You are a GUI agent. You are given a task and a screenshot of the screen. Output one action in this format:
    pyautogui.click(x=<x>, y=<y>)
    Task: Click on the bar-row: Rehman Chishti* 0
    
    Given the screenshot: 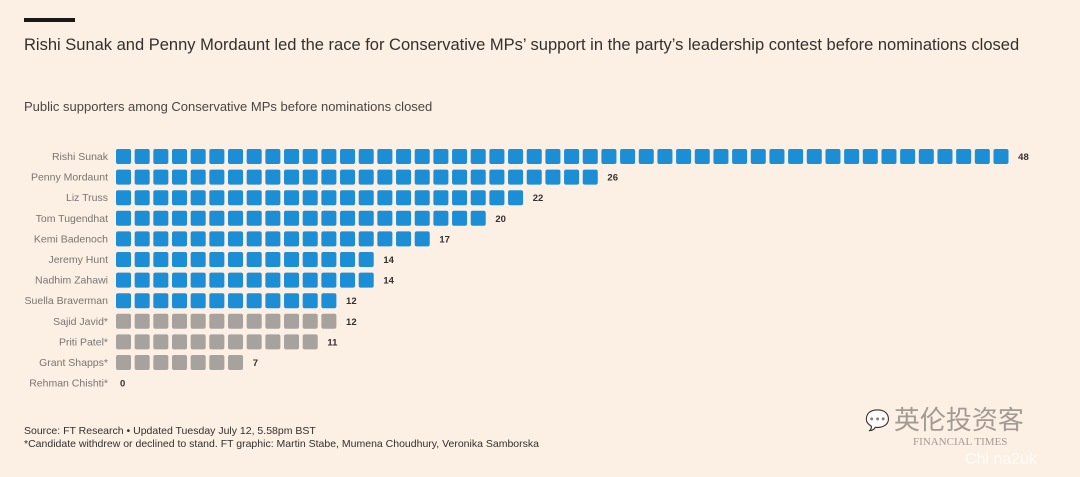 What is the action you would take?
    pyautogui.click(x=77, y=384)
    